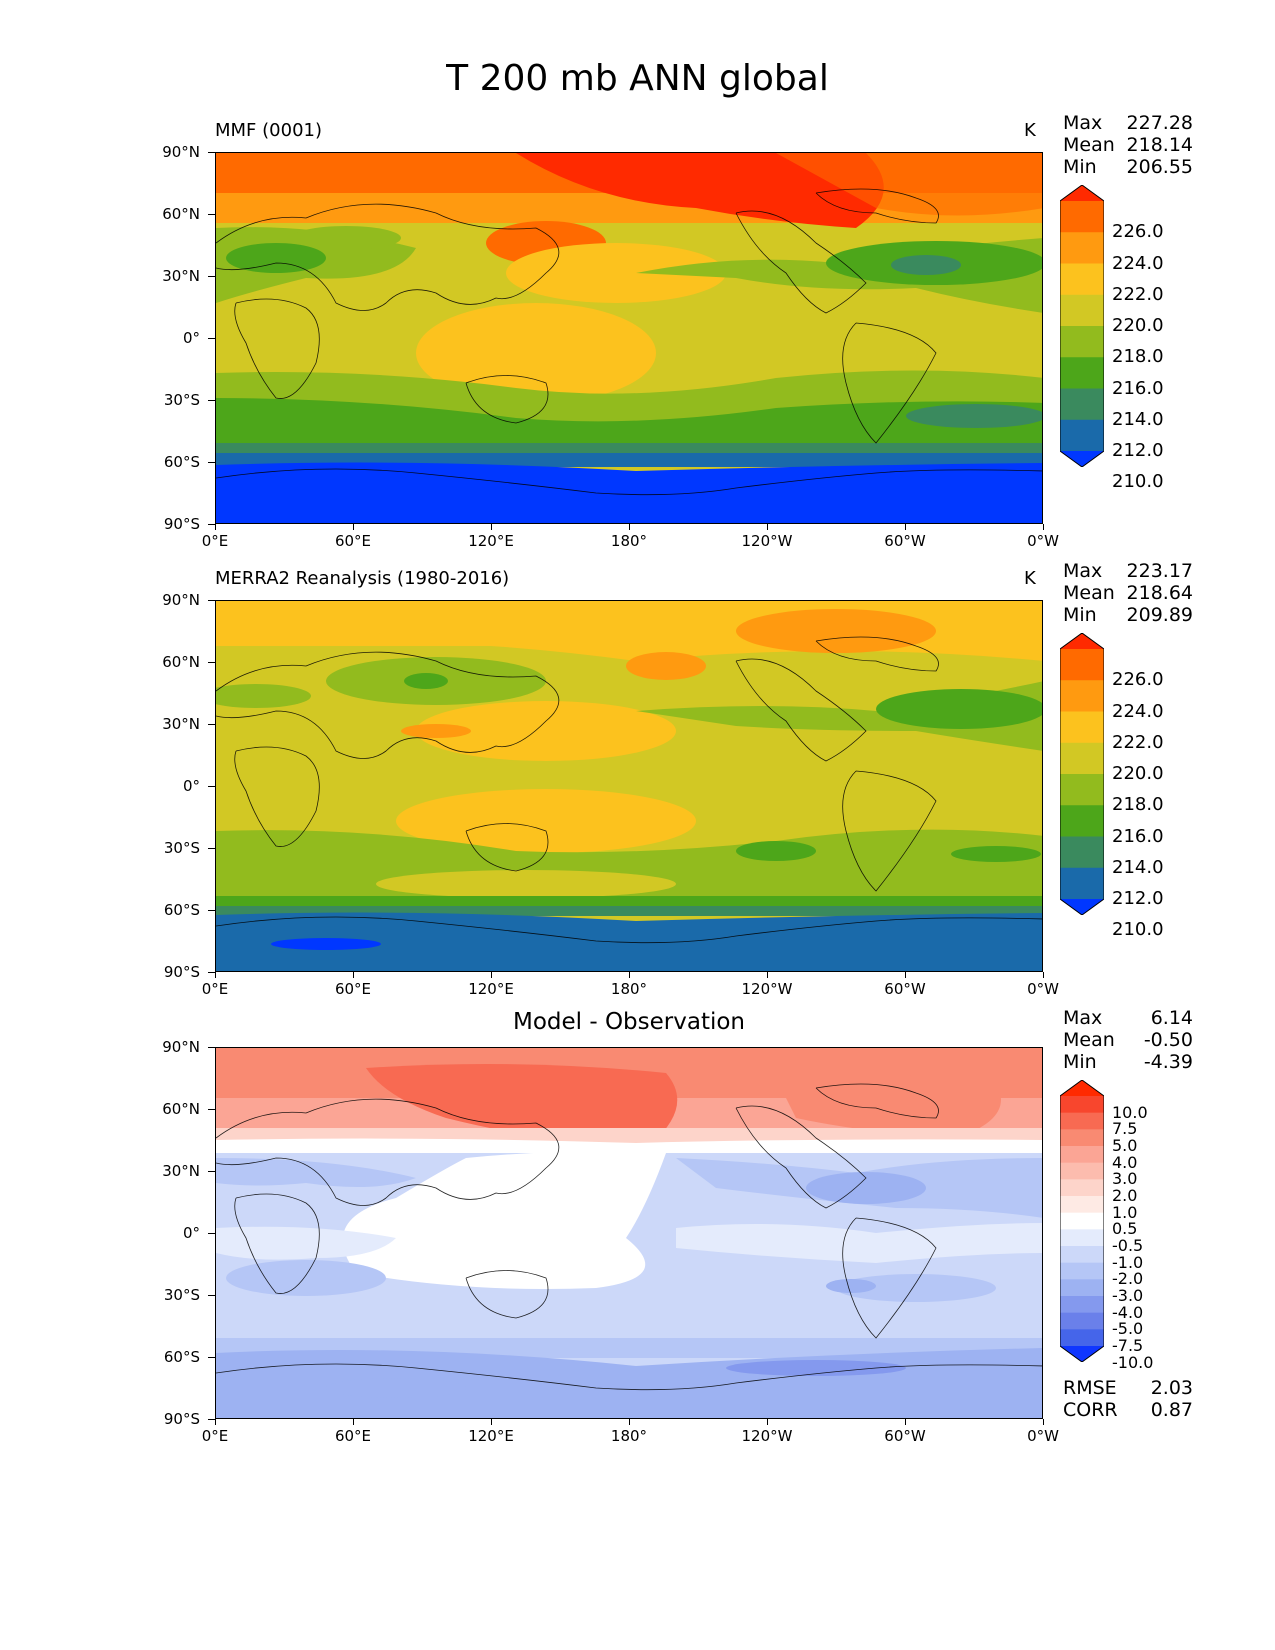 This screenshot has width=1275, height=1650. I want to click on stats-block: Max 223.17 Mean 218.64 Min 209.89, so click(1128, 593).